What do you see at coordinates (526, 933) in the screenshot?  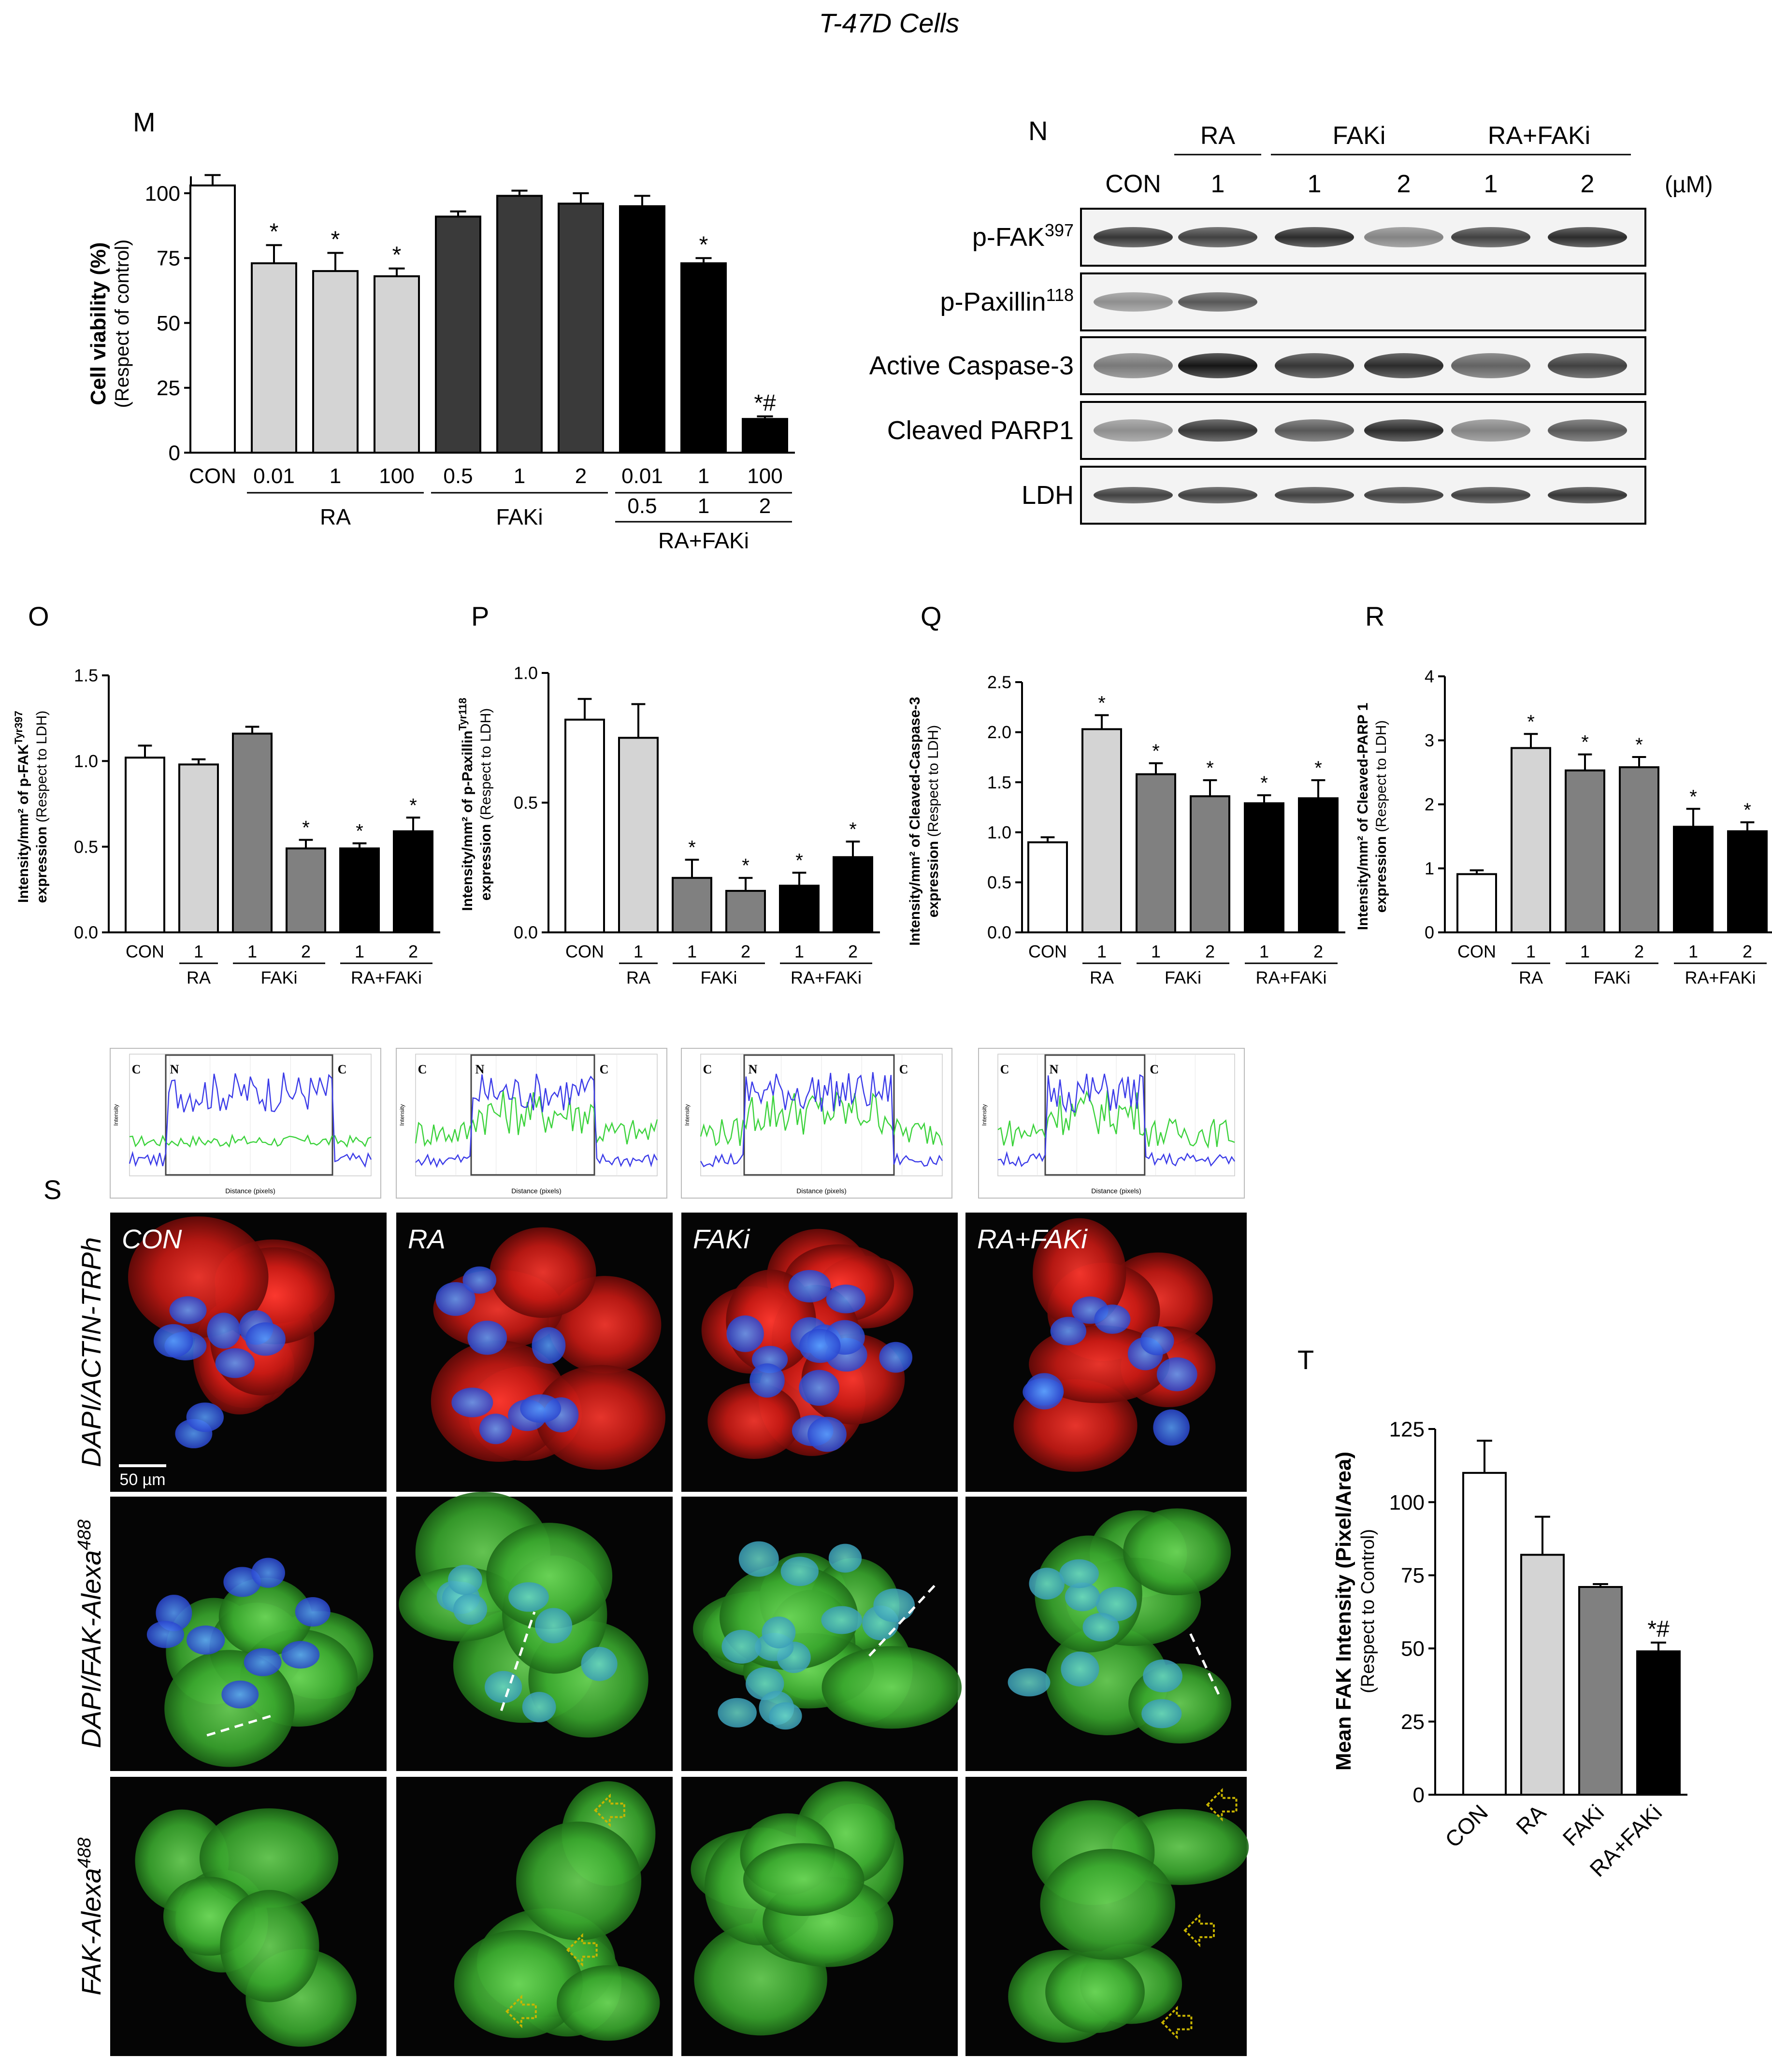 I see `y-tick-label: 0.0` at bounding box center [526, 933].